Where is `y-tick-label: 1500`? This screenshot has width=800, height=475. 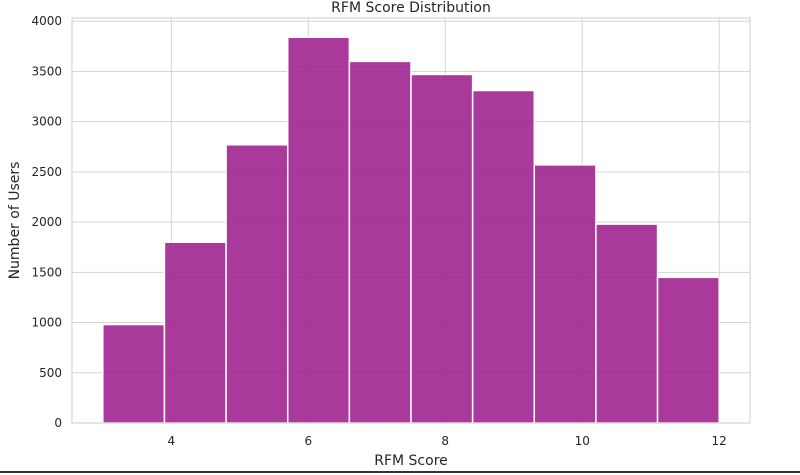 y-tick-label: 1500 is located at coordinates (46, 272).